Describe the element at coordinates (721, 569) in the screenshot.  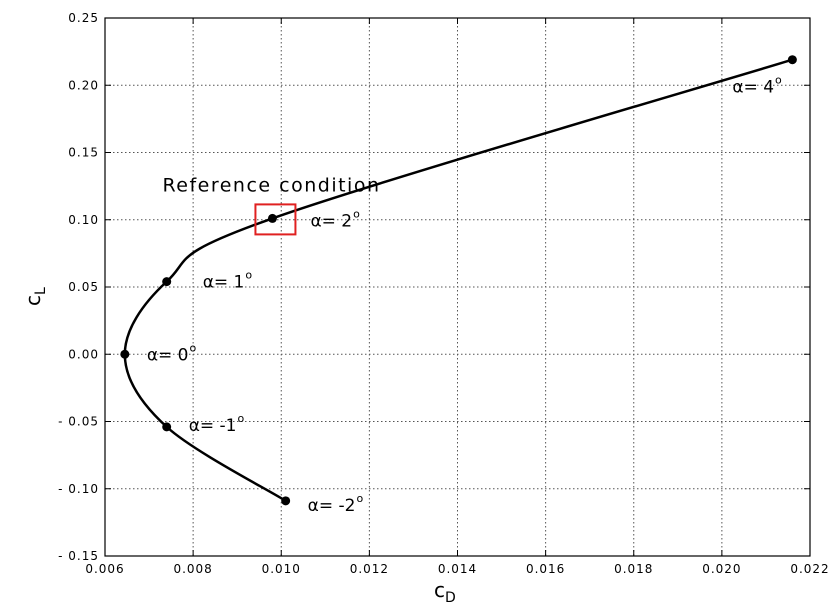
I see `x-tick-label: 0.020` at that location.